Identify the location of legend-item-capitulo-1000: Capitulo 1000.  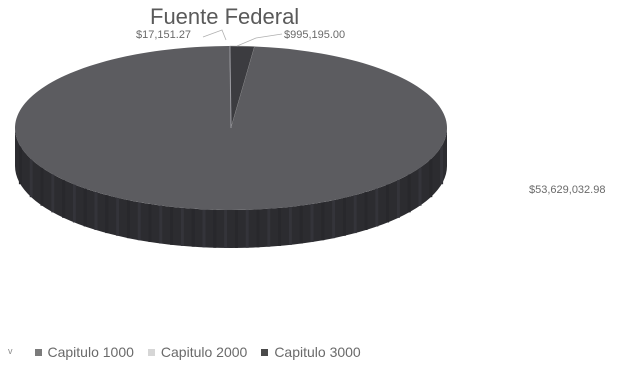
(84, 352).